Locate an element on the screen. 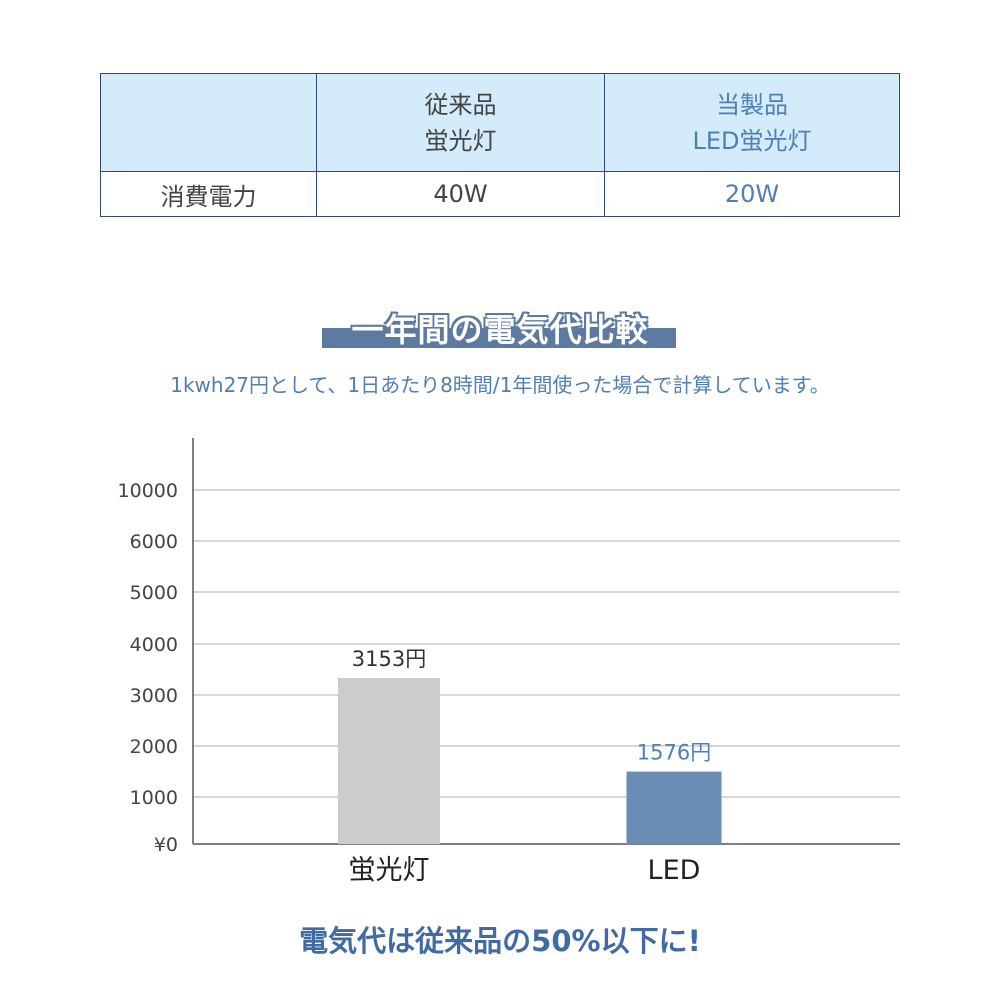  table-row: 消費電力 40W 20W is located at coordinates (500, 194).